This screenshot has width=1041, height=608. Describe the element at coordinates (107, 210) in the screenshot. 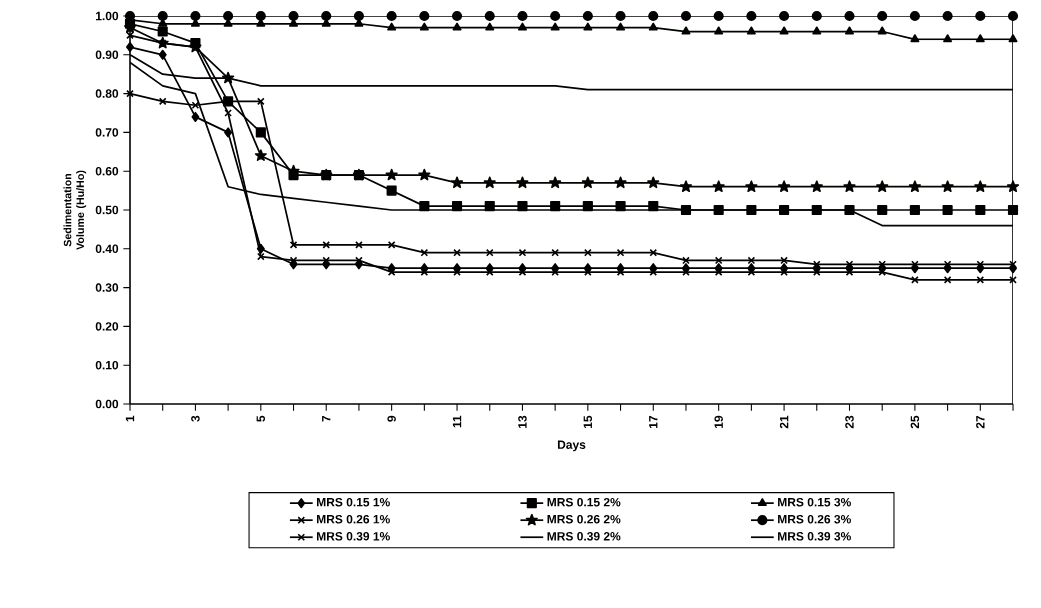

I see `y-tick-label: 0.50` at that location.